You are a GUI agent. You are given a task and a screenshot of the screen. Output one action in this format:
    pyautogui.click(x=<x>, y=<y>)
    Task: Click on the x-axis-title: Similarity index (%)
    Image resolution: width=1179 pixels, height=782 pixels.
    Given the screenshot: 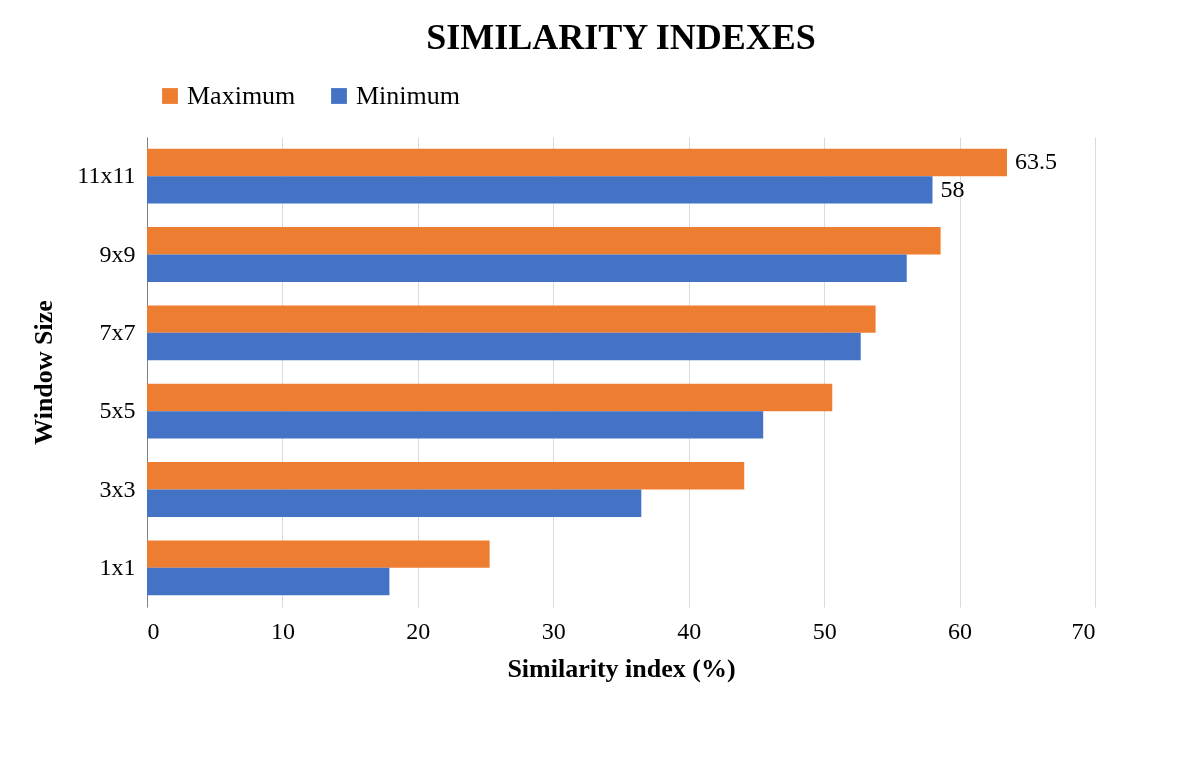 What is the action you would take?
    pyautogui.click(x=621, y=668)
    